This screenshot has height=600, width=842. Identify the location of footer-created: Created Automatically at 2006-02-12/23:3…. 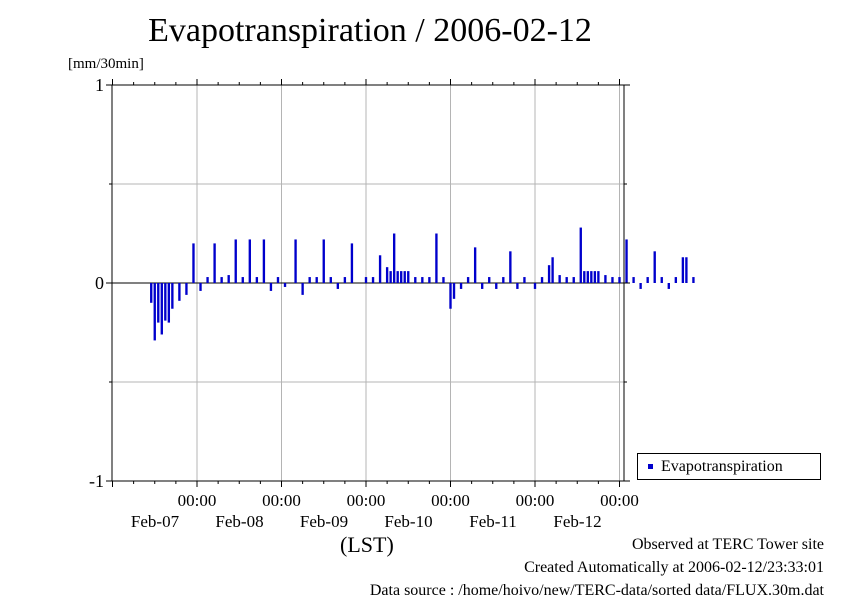
(674, 567).